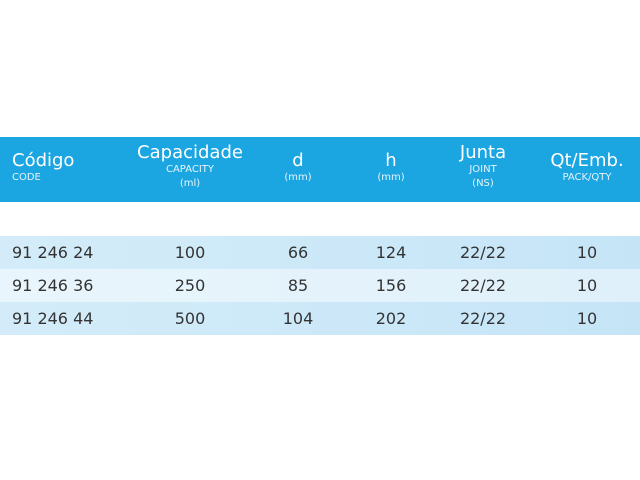 The width and height of the screenshot is (640, 480). I want to click on cell-capacity: 250, so click(190, 285).